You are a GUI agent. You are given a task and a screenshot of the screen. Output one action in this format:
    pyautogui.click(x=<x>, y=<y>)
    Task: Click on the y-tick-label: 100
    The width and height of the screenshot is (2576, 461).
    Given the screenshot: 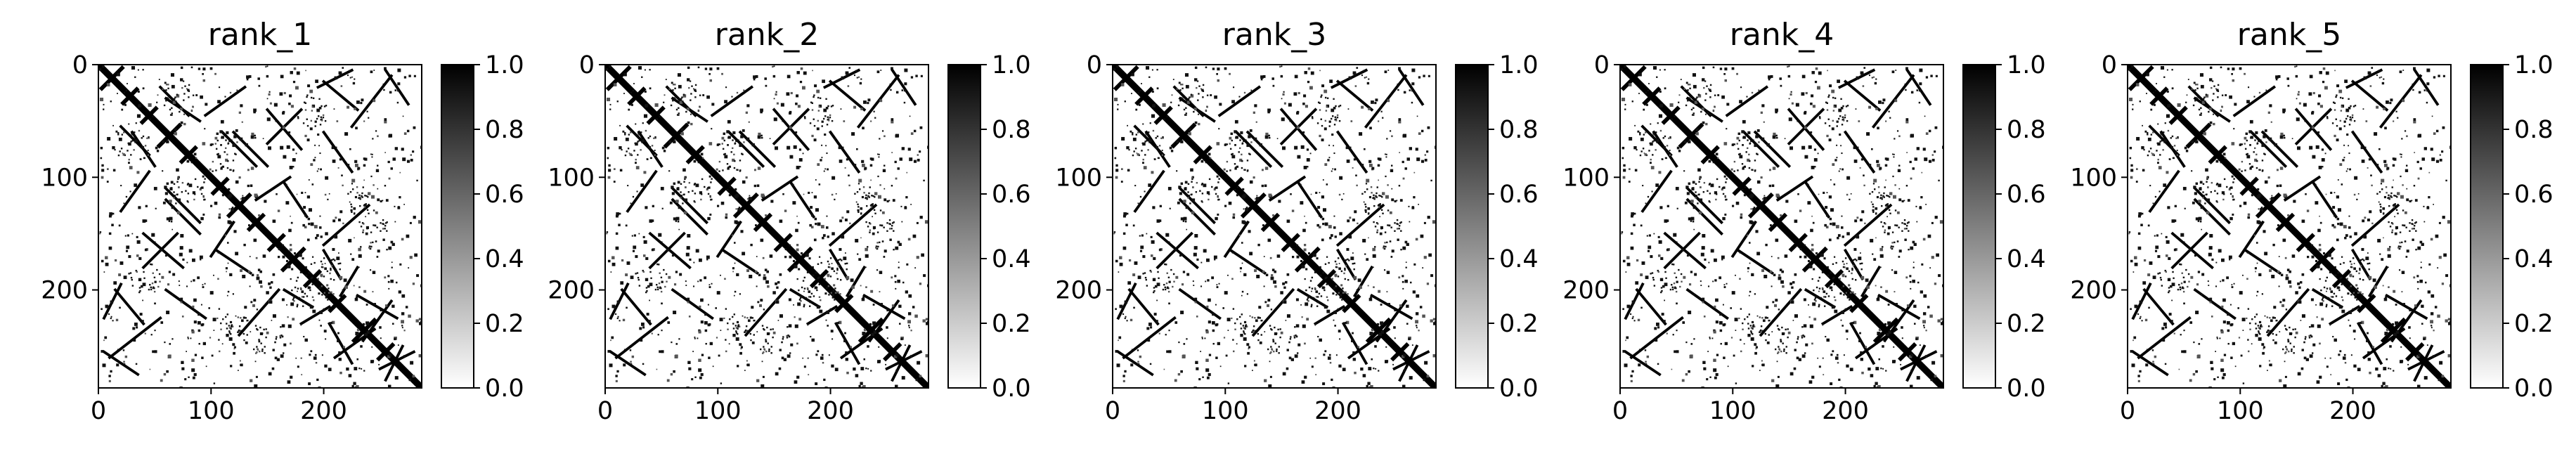 What is the action you would take?
    pyautogui.click(x=1078, y=178)
    